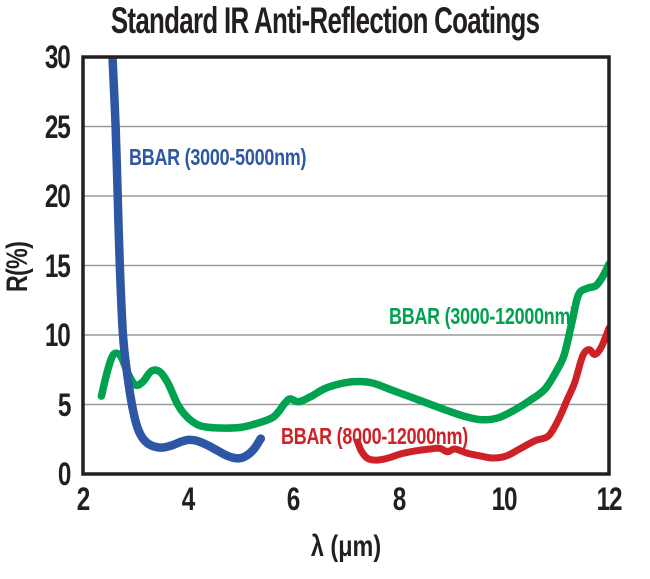  Describe the element at coordinates (482, 316) in the screenshot. I see `series-label-bbar-3000-12000nm: BBAR (3000-12000nm)` at that location.